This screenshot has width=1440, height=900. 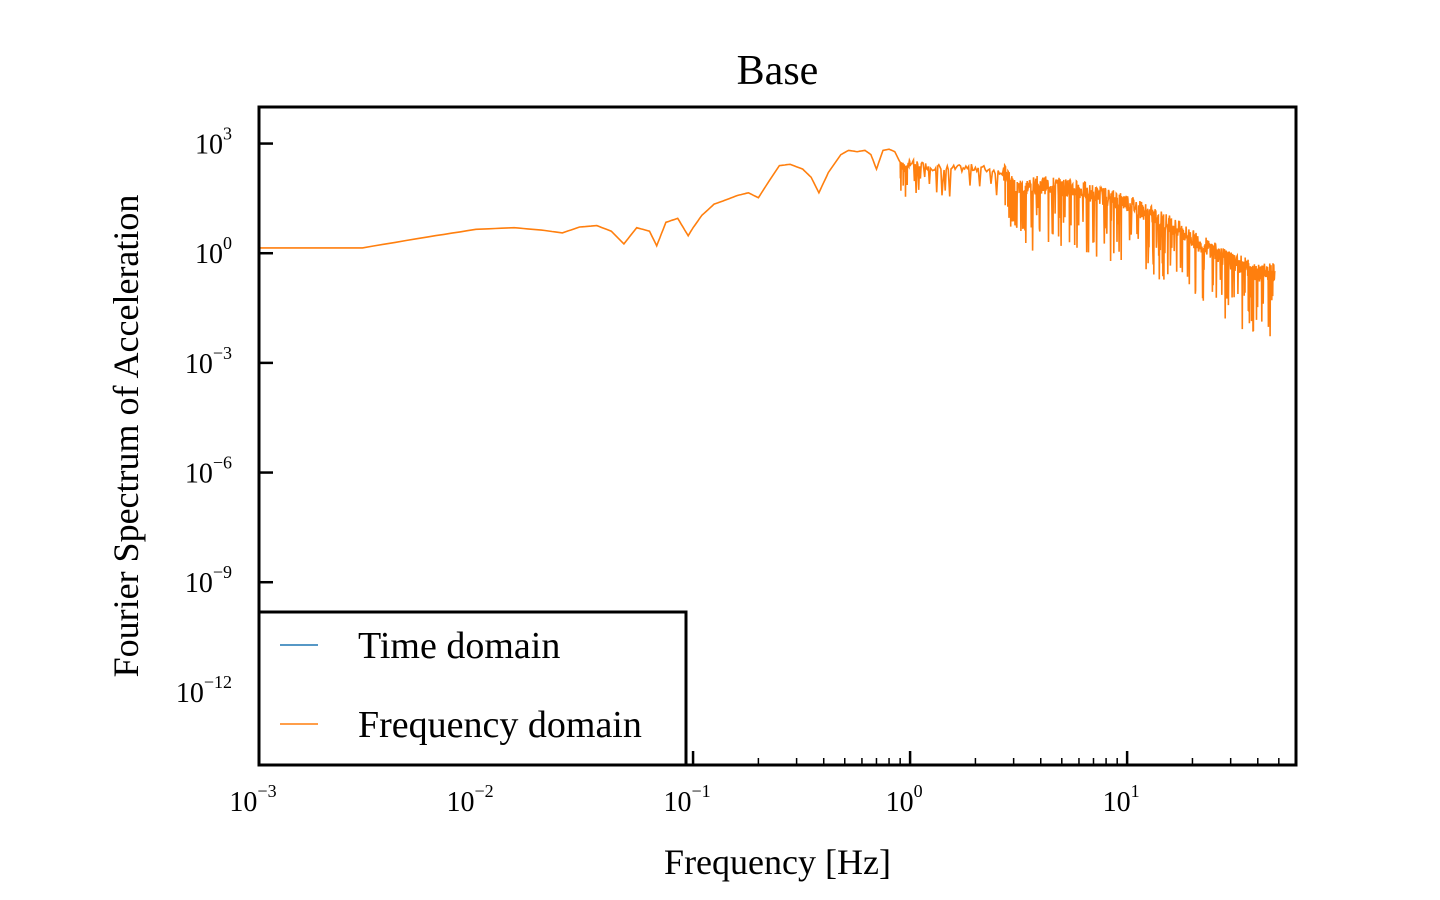 What do you see at coordinates (213, 142) in the screenshot?
I see `y-tick-label: 10³` at bounding box center [213, 142].